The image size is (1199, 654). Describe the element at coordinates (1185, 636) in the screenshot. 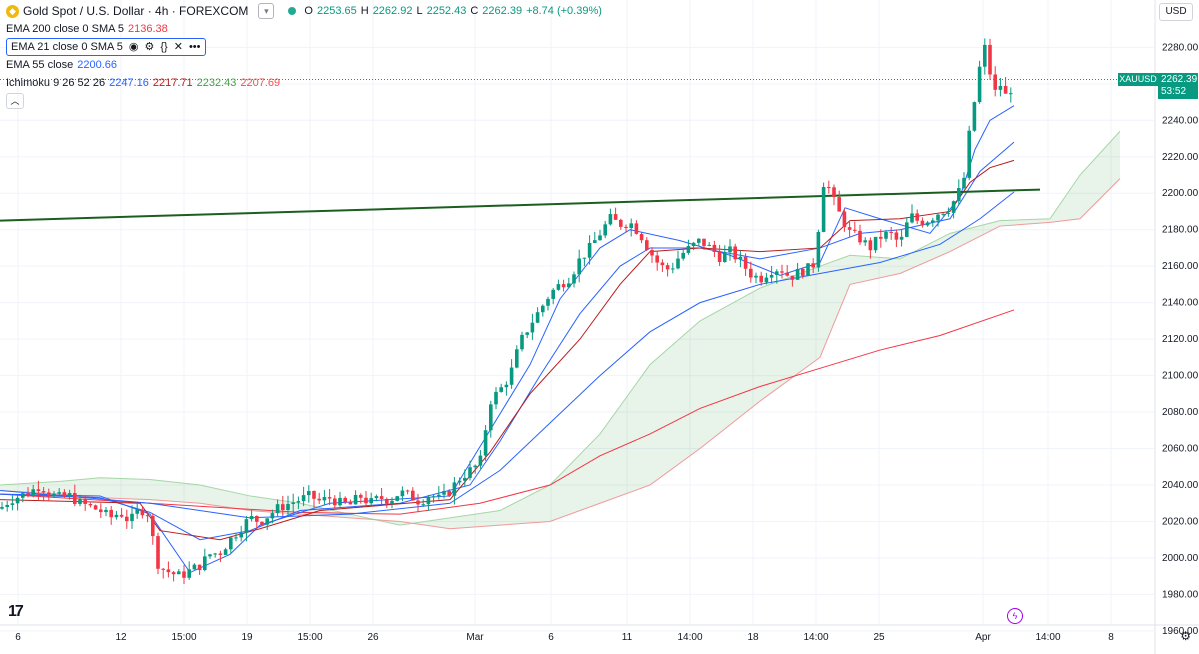

I see `axis-settings-icon: ⚙` at that location.